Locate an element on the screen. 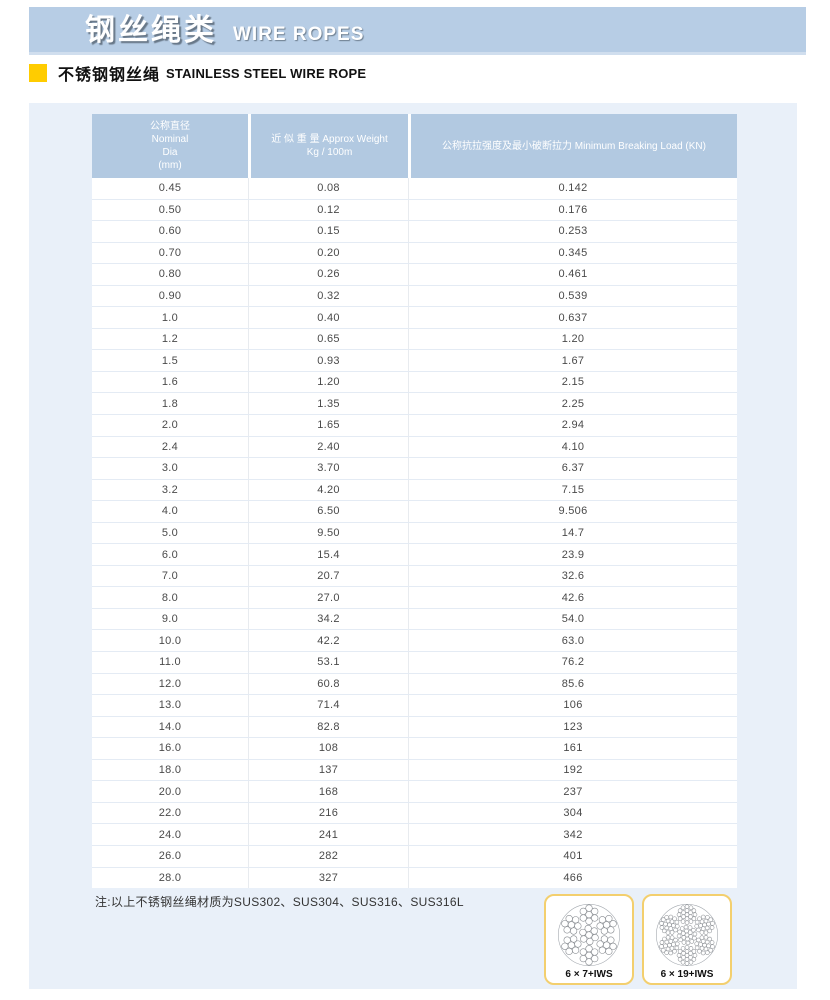 The height and width of the screenshot is (1000, 830). table-cell: 1.65 is located at coordinates (328, 425).